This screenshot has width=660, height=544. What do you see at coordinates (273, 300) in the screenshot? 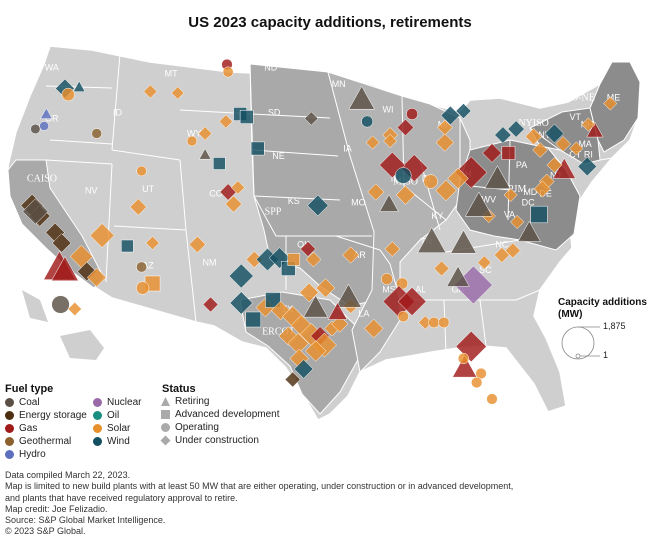
I see `marker-wind-advanced-development` at bounding box center [273, 300].